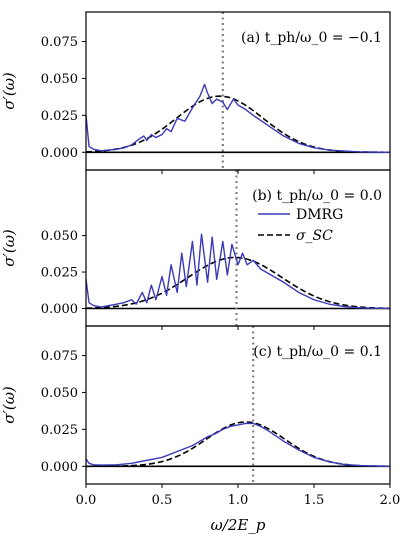  I want to click on panel-label: (b) t_ph/ω_0 = 0.0, so click(317, 196).